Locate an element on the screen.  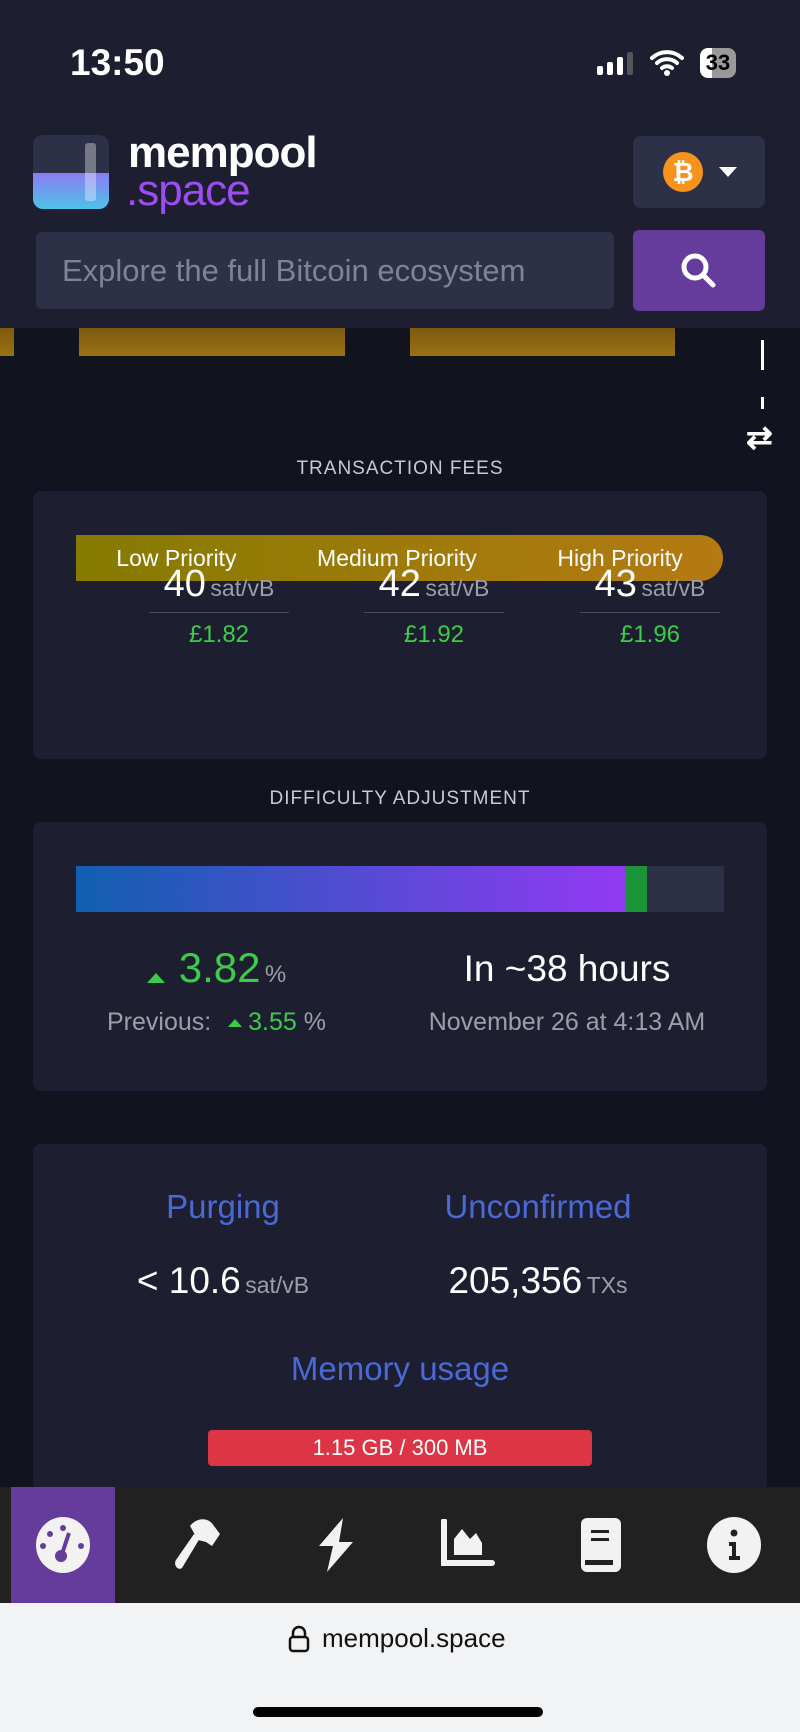
difficulty-change: 3.82 % is located at coordinates (216, 968).